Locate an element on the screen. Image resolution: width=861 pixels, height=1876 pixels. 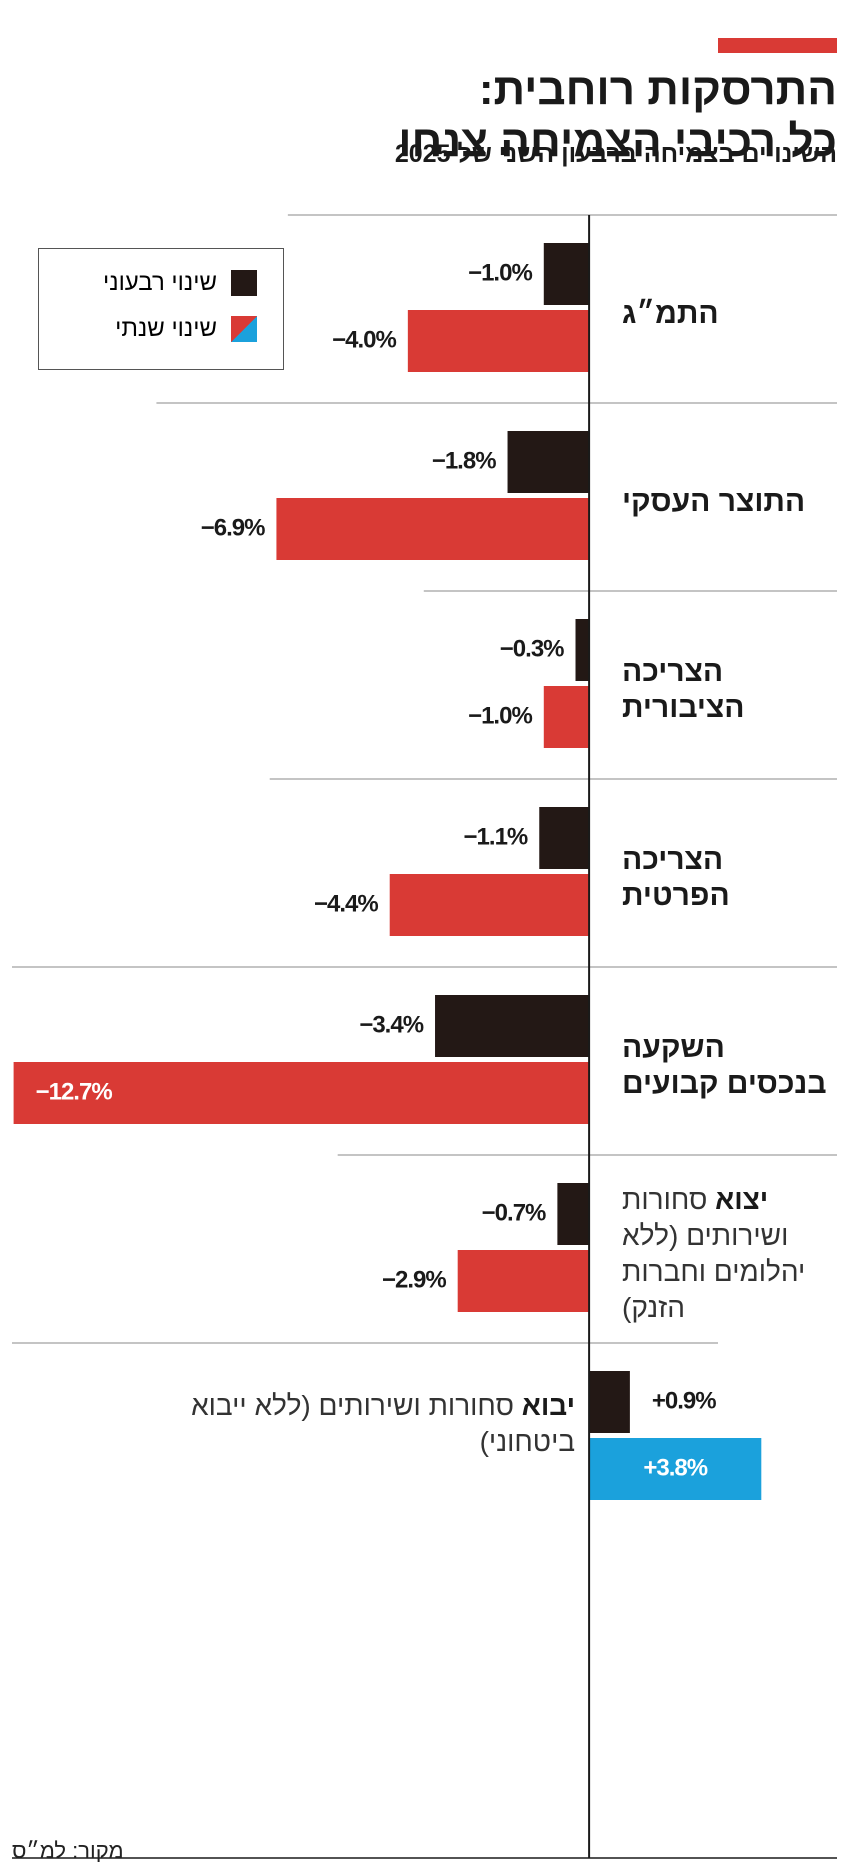
category-label: התמ״ג is located at coordinates (670, 313).